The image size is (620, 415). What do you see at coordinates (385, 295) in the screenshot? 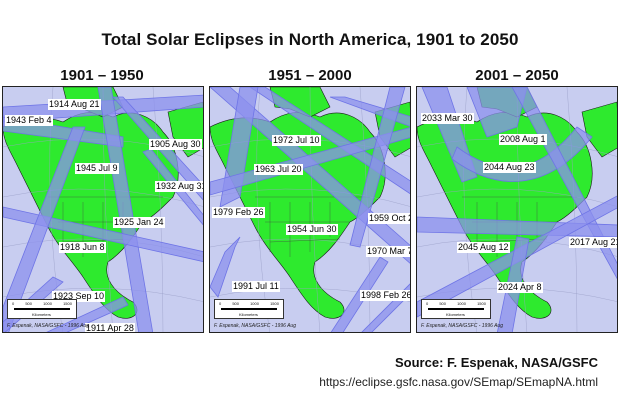
I see `eclipse-label: 1998 Feb 26` at bounding box center [385, 295].